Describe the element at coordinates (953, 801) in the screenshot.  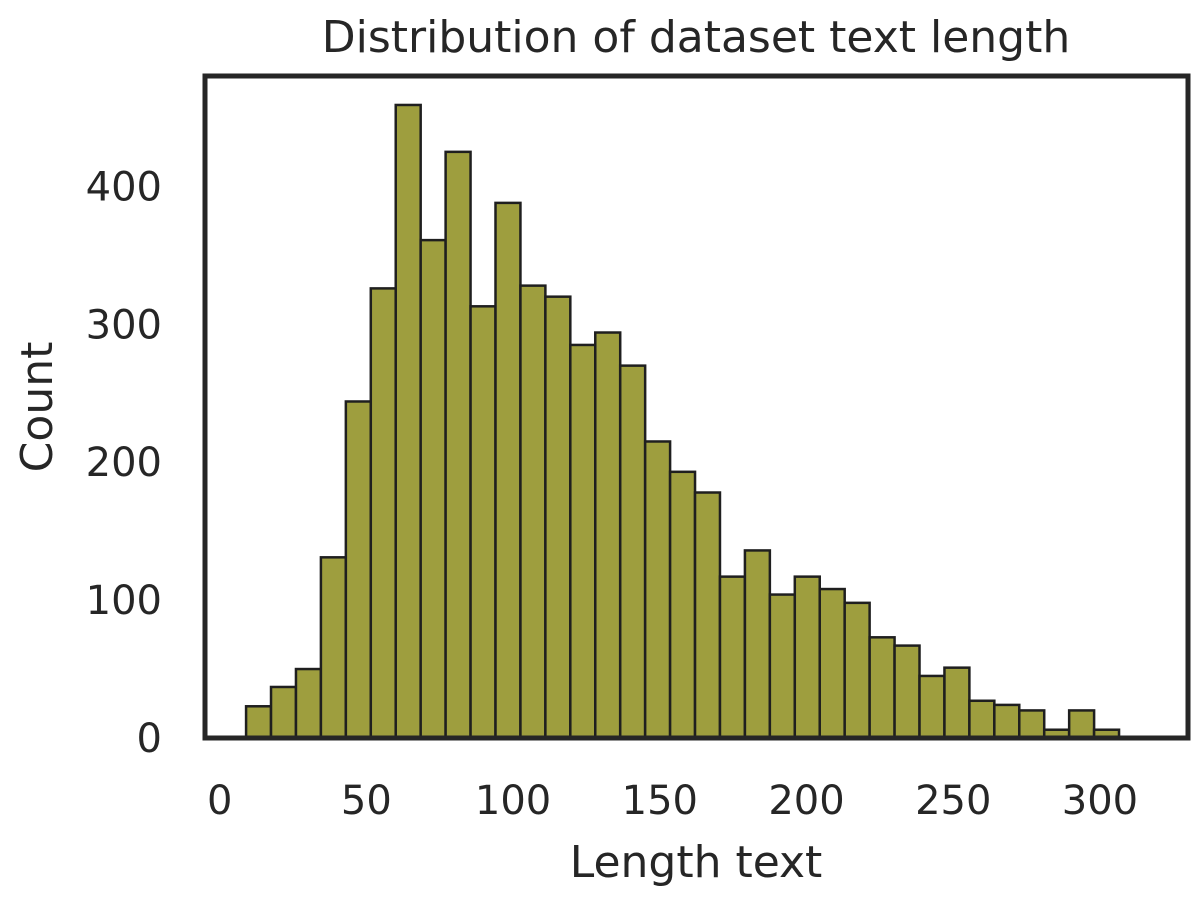
I see `x-tick-label: 250` at that location.